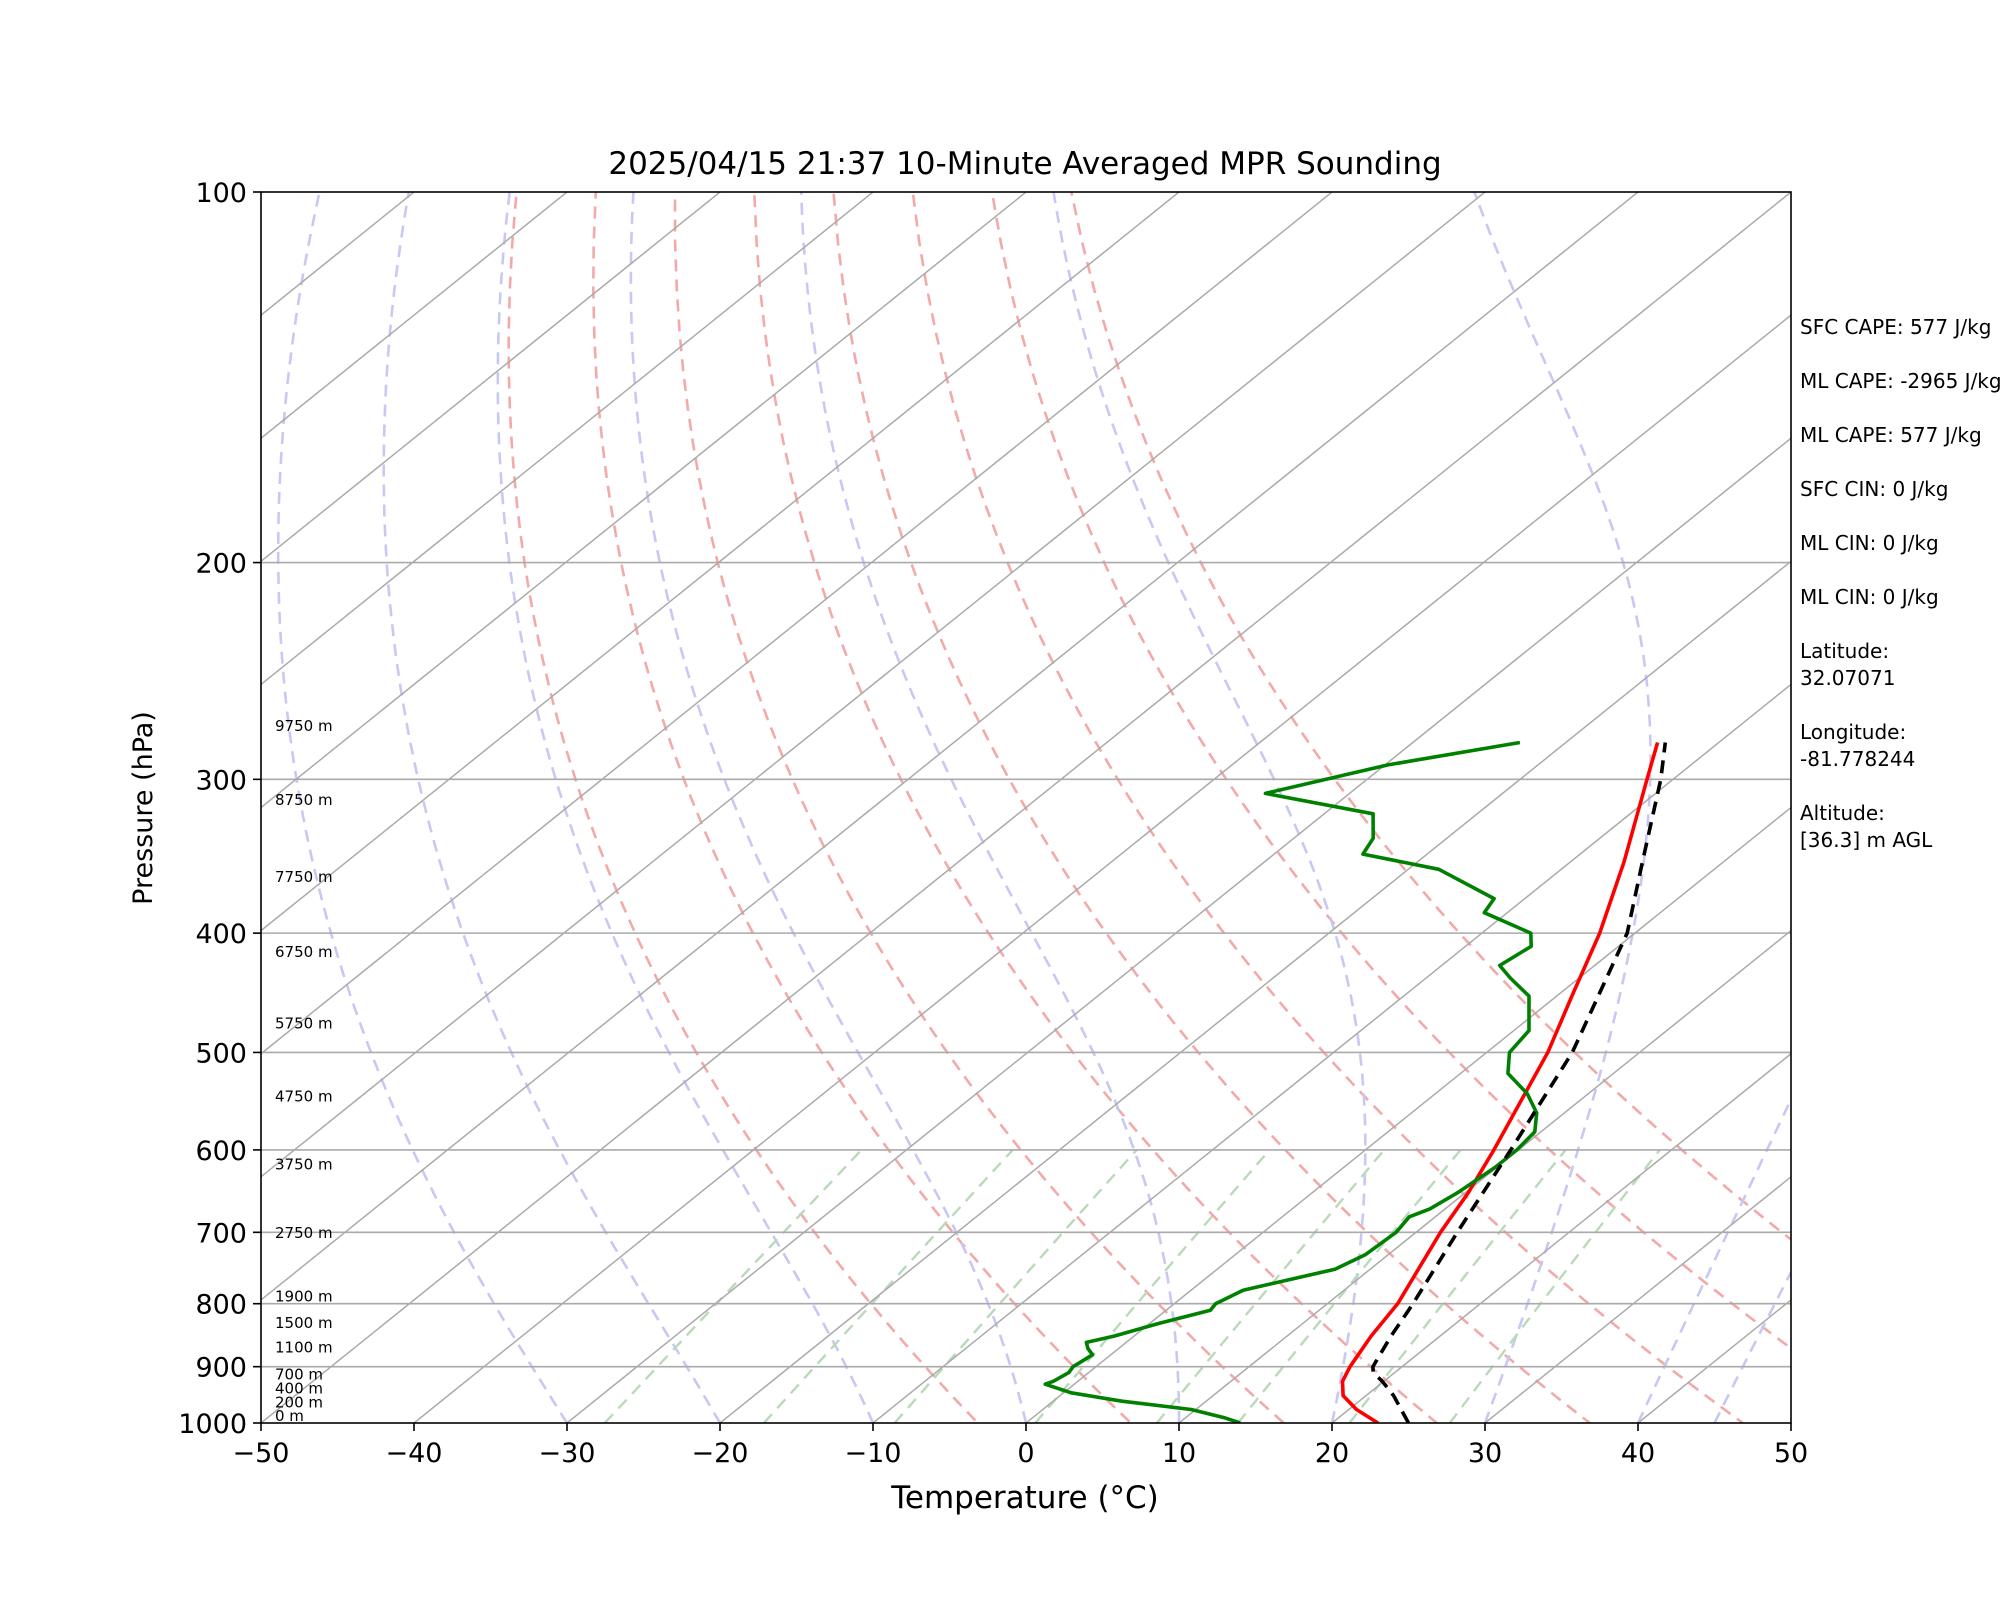 The height and width of the screenshot is (1600, 2000). Describe the element at coordinates (1853, 732) in the screenshot. I see `parameter-label: Longitude:` at that location.